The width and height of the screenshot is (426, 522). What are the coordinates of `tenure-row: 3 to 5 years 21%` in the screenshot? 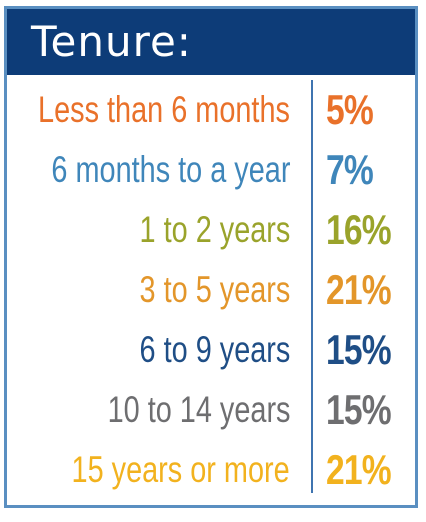 It's located at (210, 290).